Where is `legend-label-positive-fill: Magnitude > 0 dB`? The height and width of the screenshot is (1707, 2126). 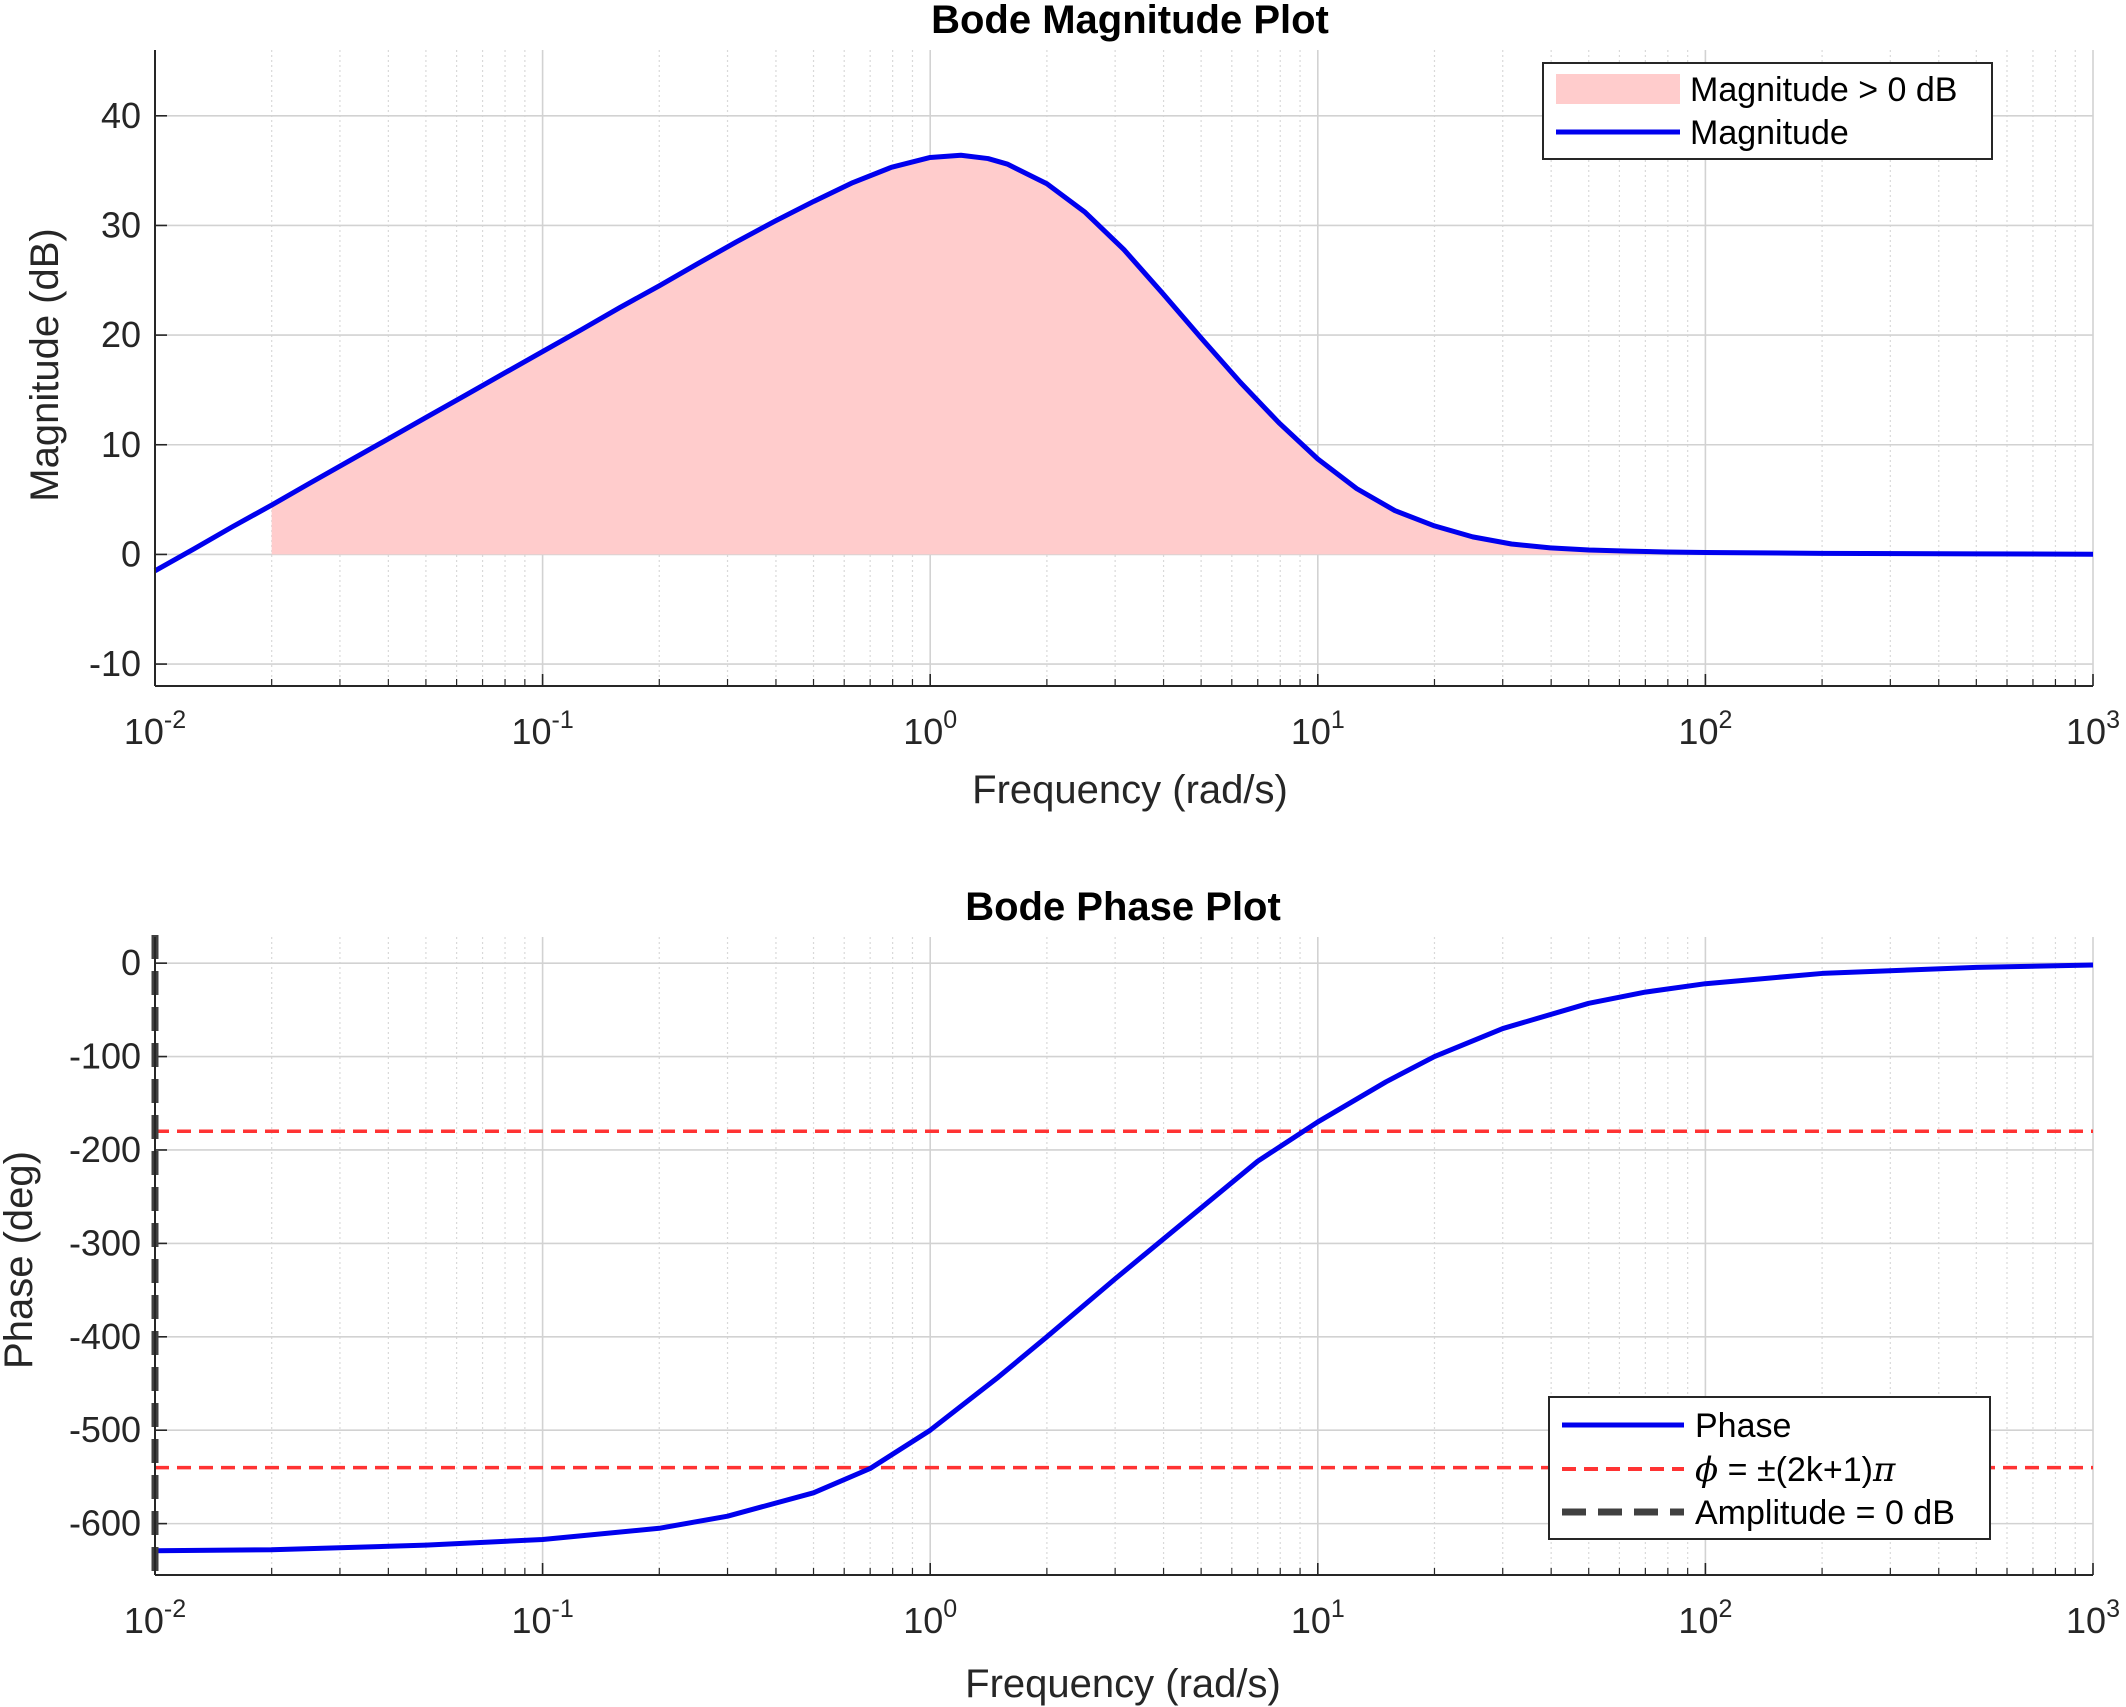
legend-label-positive-fill: Magnitude > 0 dB is located at coordinates (1823, 90).